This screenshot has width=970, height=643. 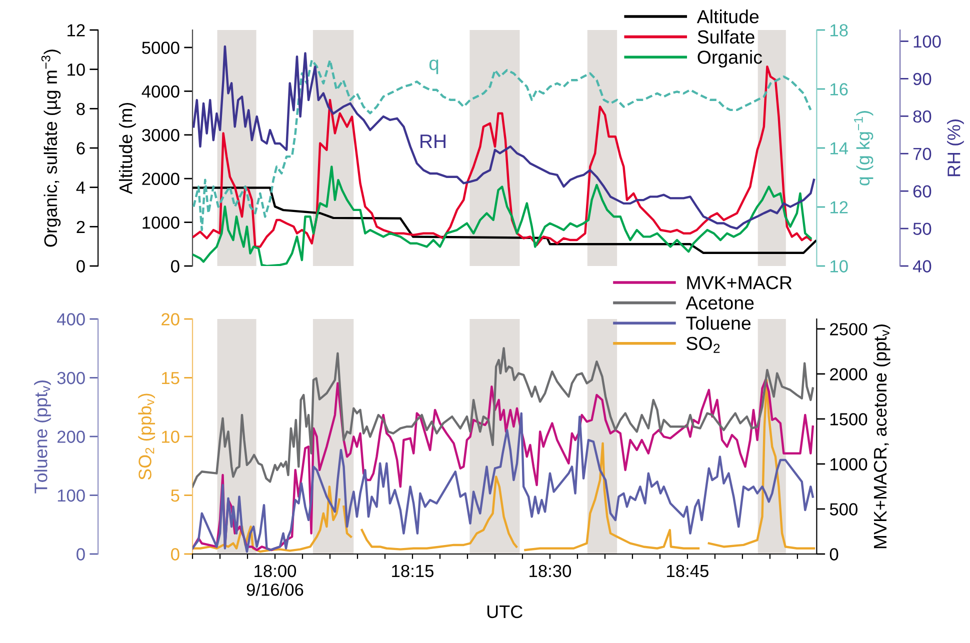 What do you see at coordinates (922, 79) in the screenshot?
I see `y2-tick-label: 90` at bounding box center [922, 79].